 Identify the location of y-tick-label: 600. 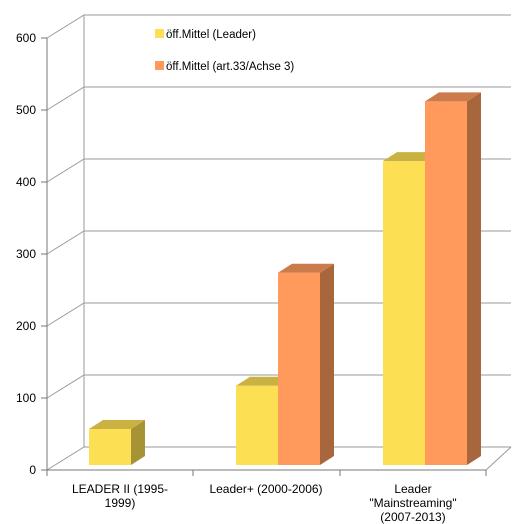
(26, 38).